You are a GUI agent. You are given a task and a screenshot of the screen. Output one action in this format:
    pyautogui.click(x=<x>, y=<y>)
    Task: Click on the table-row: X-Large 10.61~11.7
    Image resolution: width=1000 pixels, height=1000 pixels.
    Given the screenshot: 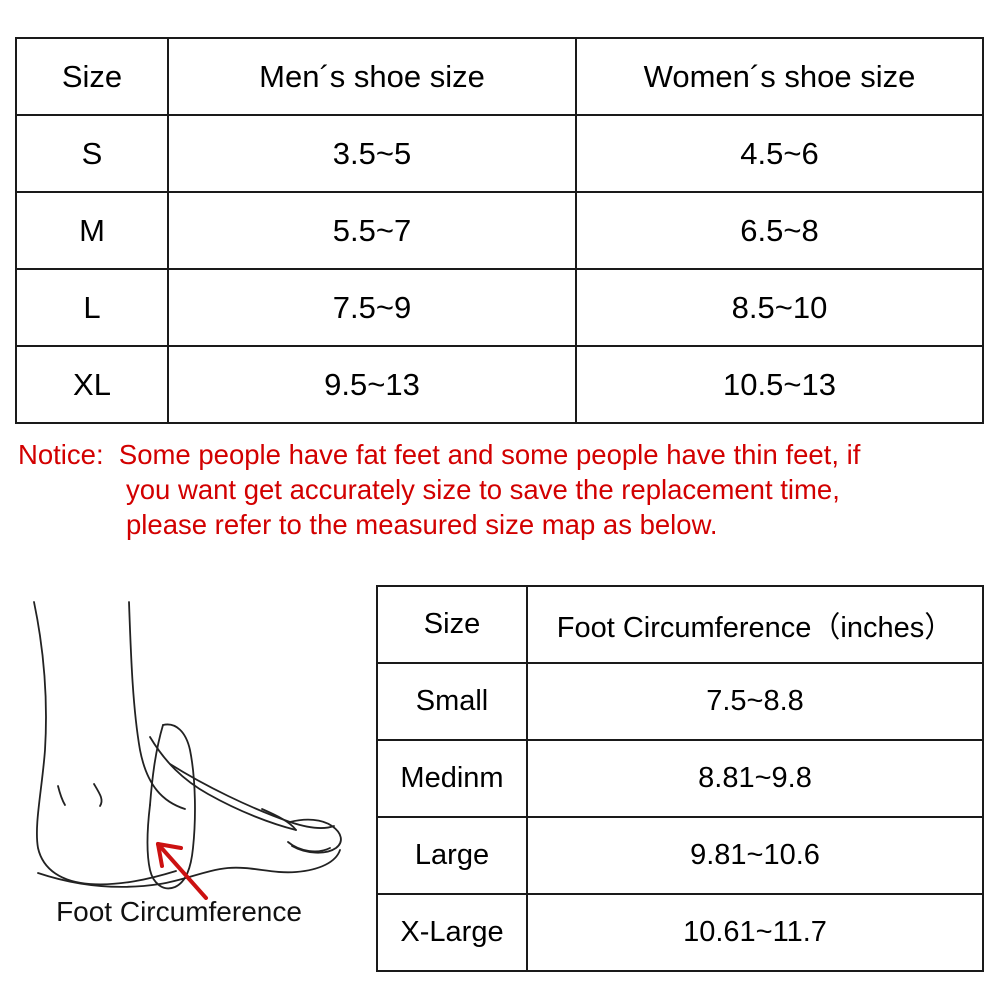 What is the action you would take?
    pyautogui.click(x=680, y=932)
    